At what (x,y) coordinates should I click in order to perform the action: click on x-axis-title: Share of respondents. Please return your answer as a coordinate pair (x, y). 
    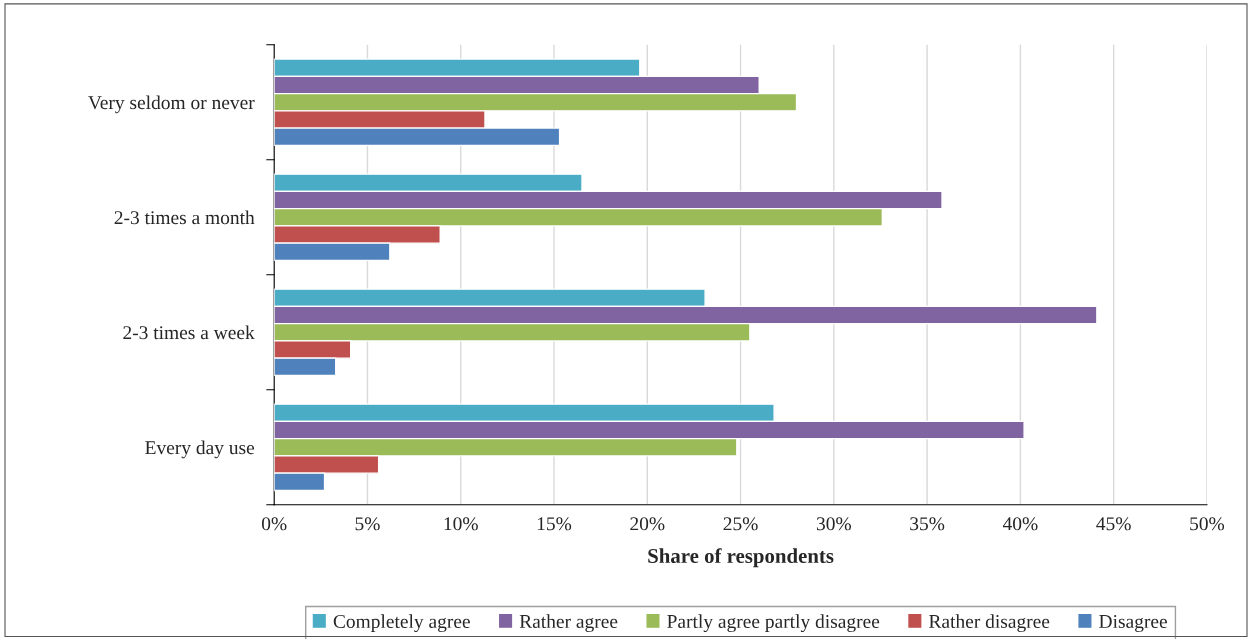
    Looking at the image, I should click on (741, 558).